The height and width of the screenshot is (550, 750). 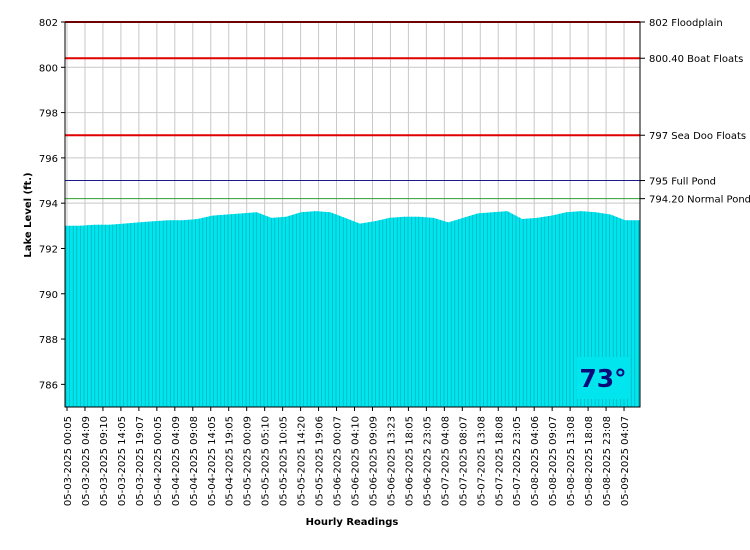 What do you see at coordinates (356, 461) in the screenshot?
I see `x-tick-label: 05-06-2025 04:10` at bounding box center [356, 461].